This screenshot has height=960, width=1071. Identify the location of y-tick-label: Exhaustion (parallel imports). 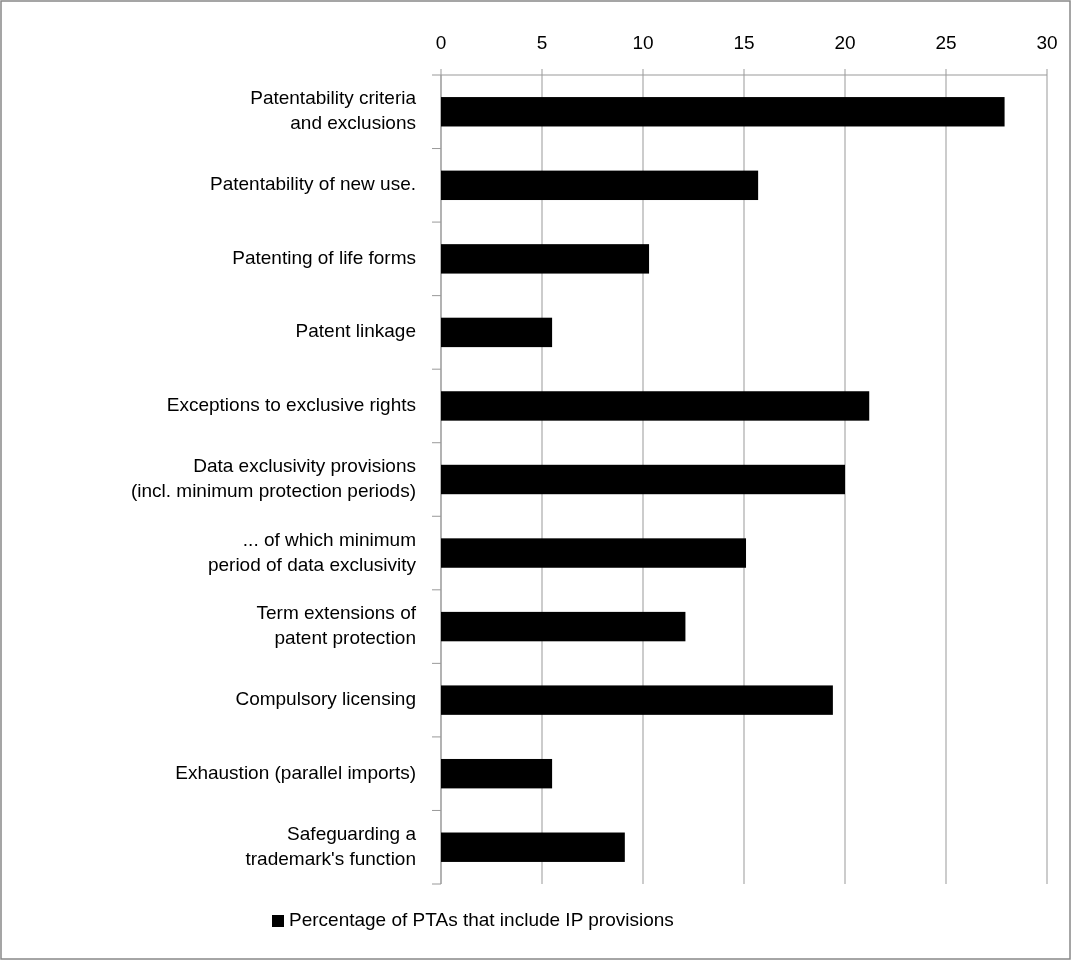
(295, 772).